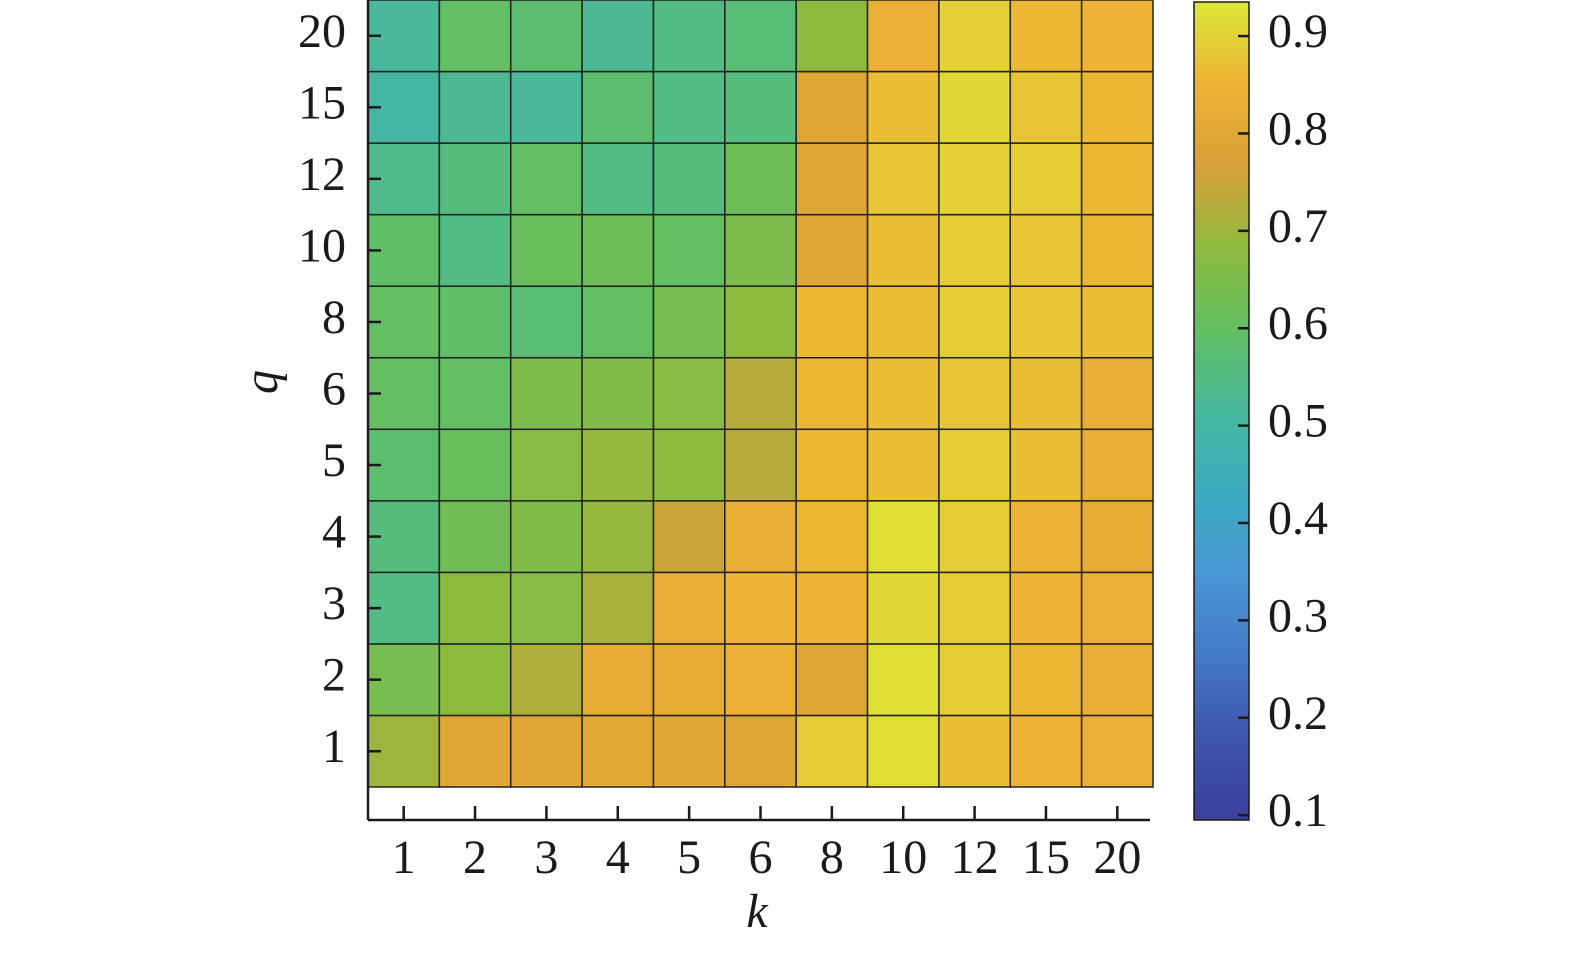  Describe the element at coordinates (903, 857) in the screenshot. I see `x-tick-label: 10` at that location.